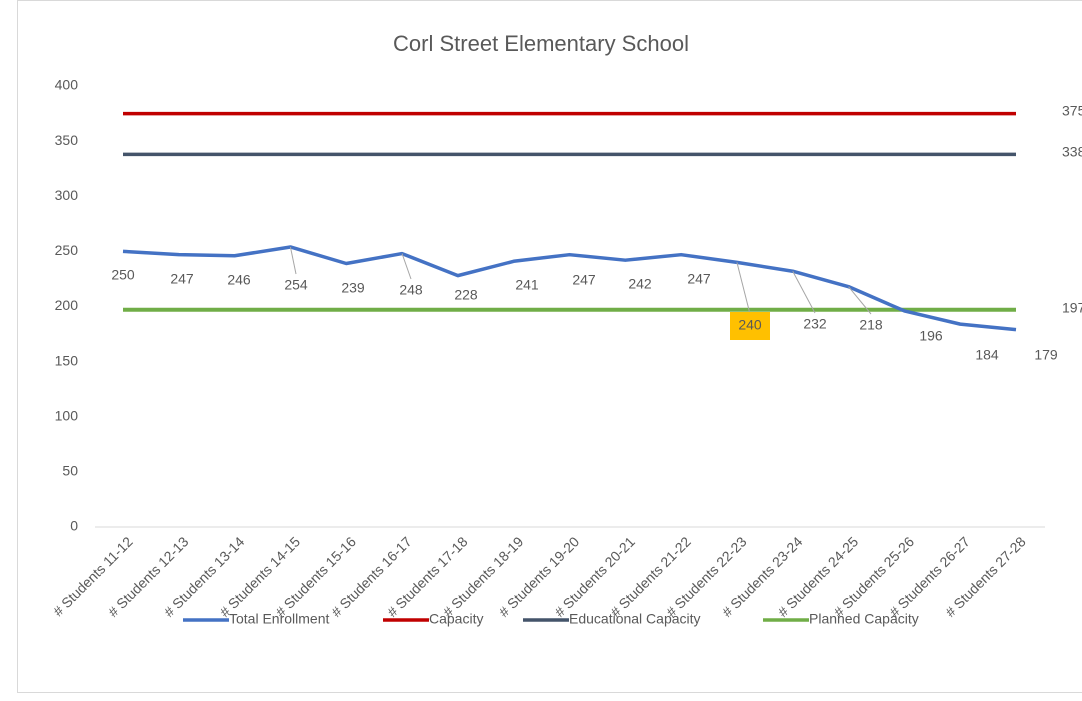 This screenshot has width=1082, height=701. What do you see at coordinates (67, 305) in the screenshot?
I see `y-tick-label: 200` at bounding box center [67, 305].